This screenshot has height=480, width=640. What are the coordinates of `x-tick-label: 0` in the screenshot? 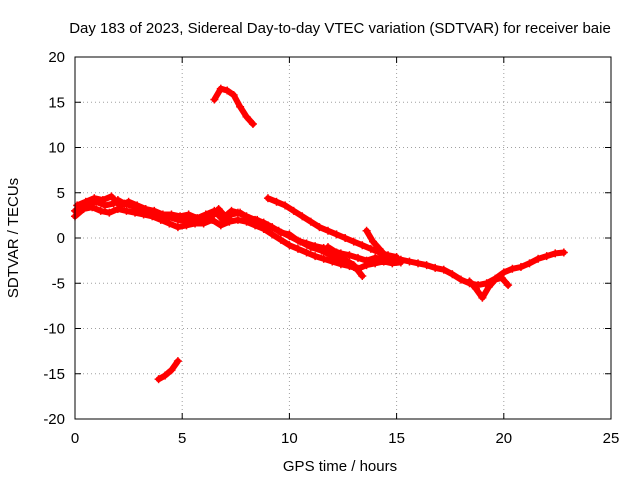 It's located at (75, 438).